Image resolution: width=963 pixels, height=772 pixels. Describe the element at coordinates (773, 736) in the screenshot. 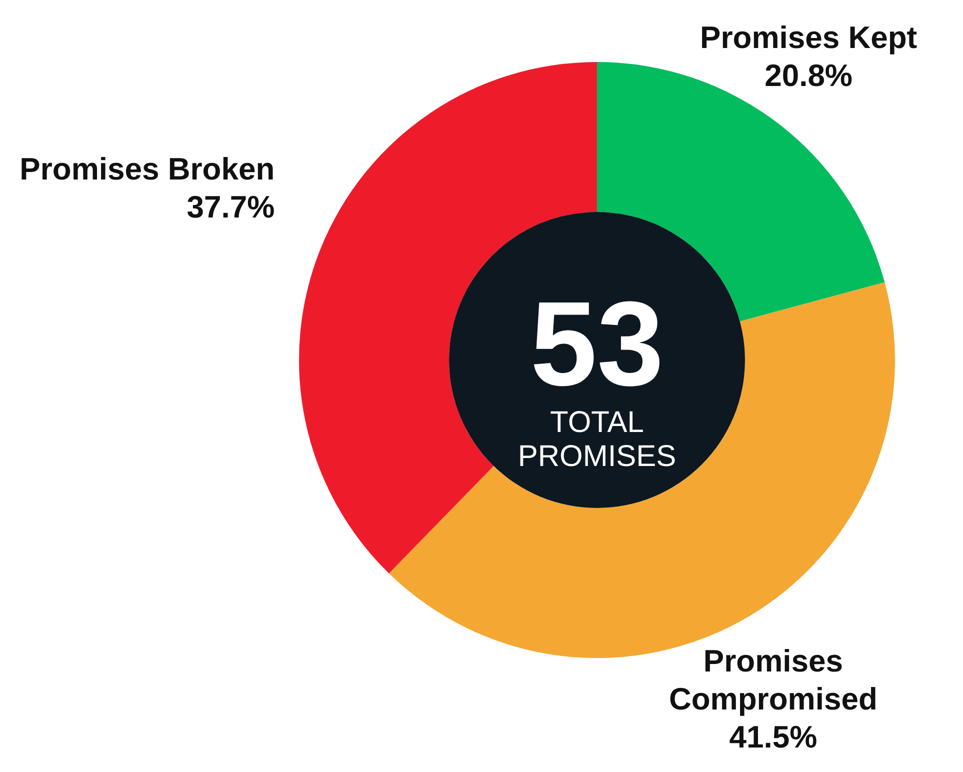

I see `data-label: 41.5%` at that location.